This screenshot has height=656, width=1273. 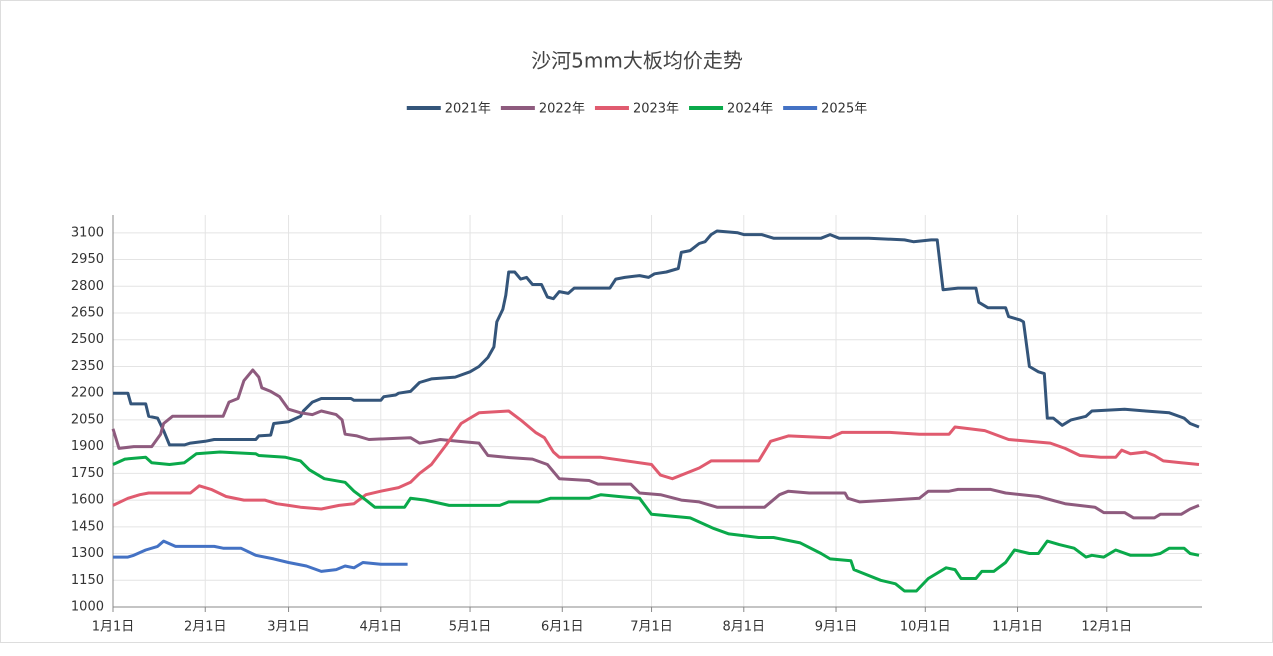 I want to click on x-tick-label: 9月1日, so click(x=836, y=627).